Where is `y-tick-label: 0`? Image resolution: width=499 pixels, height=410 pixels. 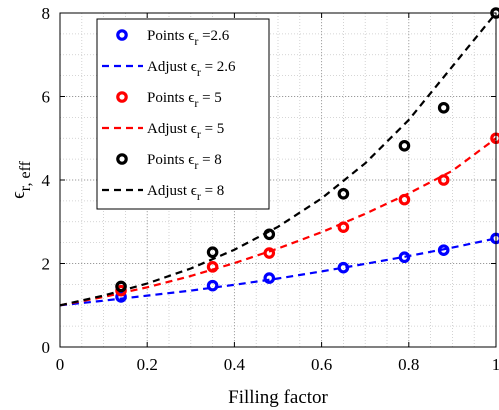 y-tick-label: 0 is located at coordinates (46, 347).